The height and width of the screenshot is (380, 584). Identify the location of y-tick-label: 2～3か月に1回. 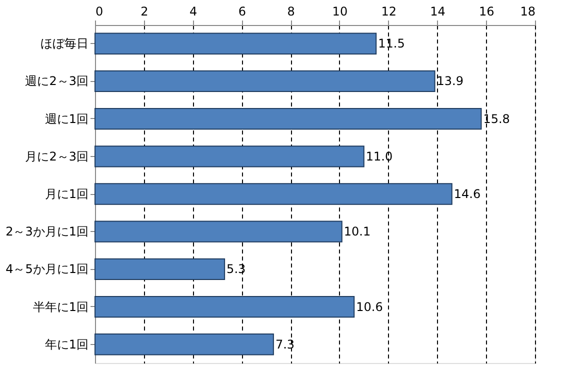
(47, 231).